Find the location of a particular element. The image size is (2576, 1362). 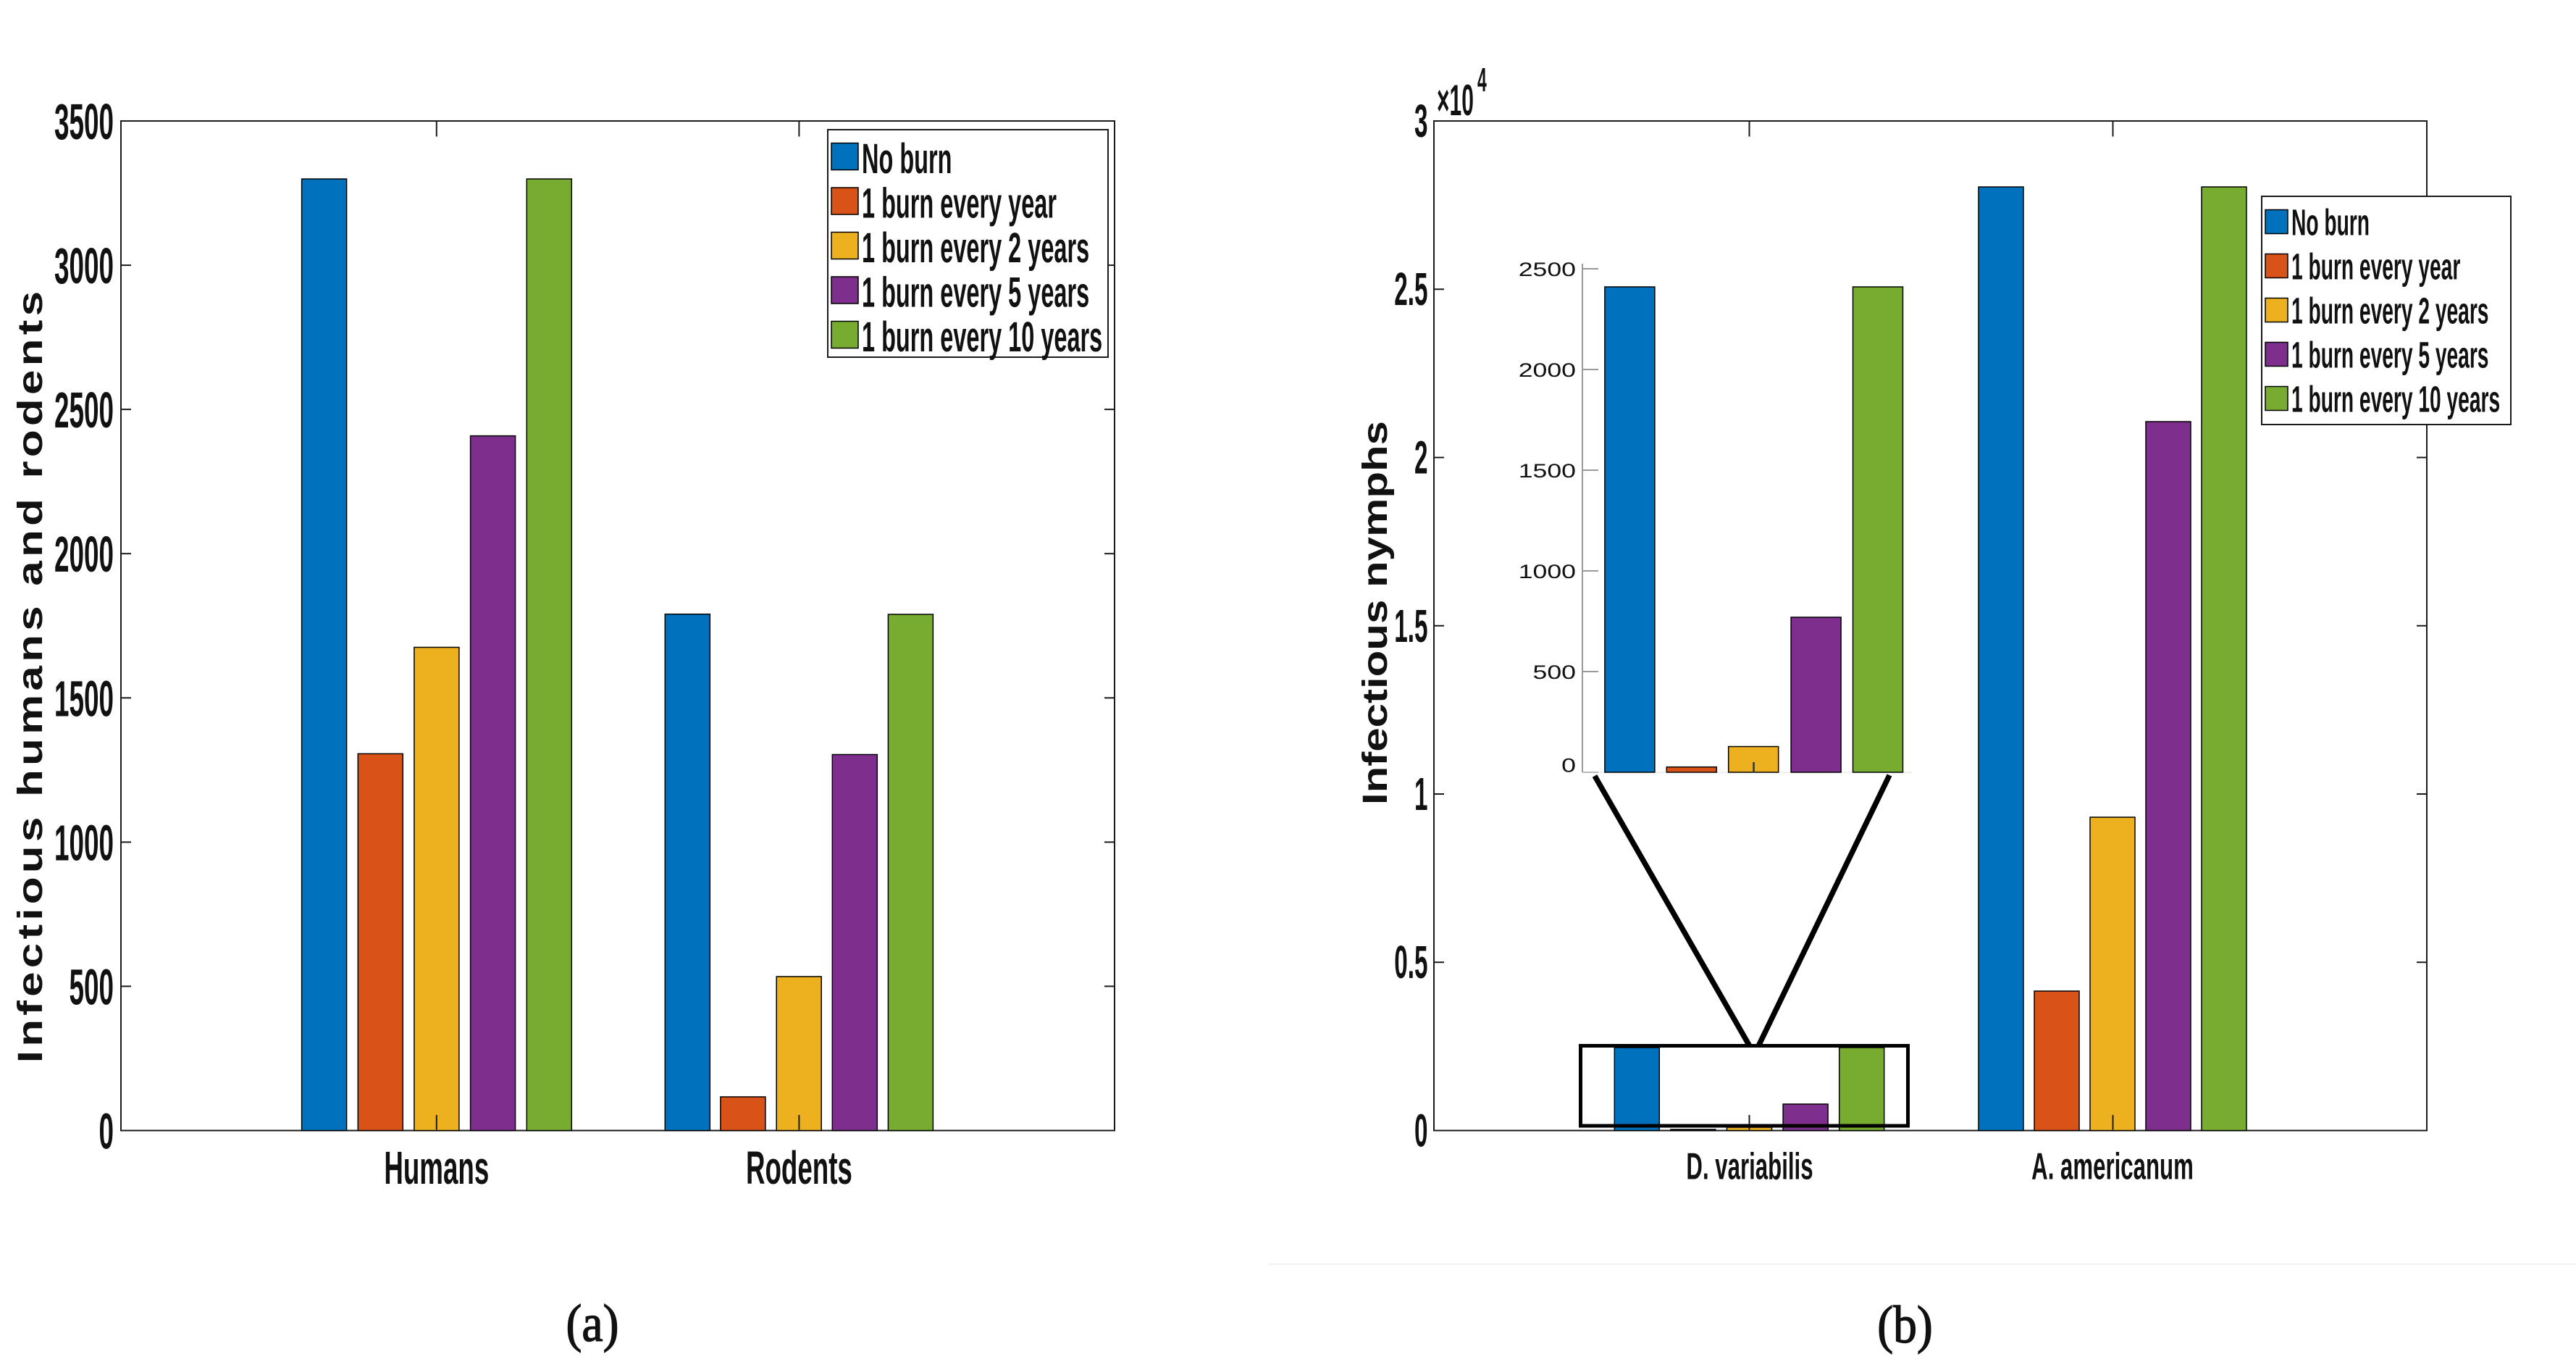

svg-text: 2 is located at coordinates (1421, 458).